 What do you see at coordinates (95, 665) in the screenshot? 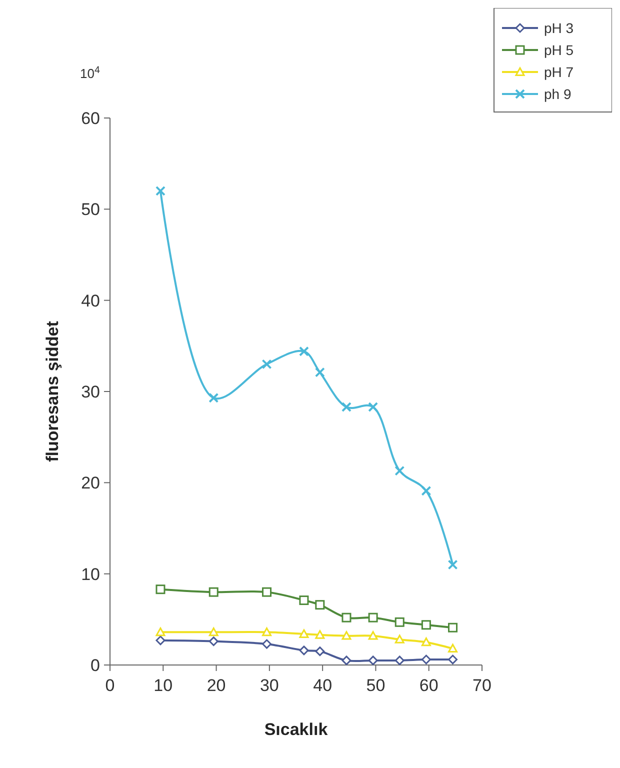
I see `y-tick-label: 0` at bounding box center [95, 665].